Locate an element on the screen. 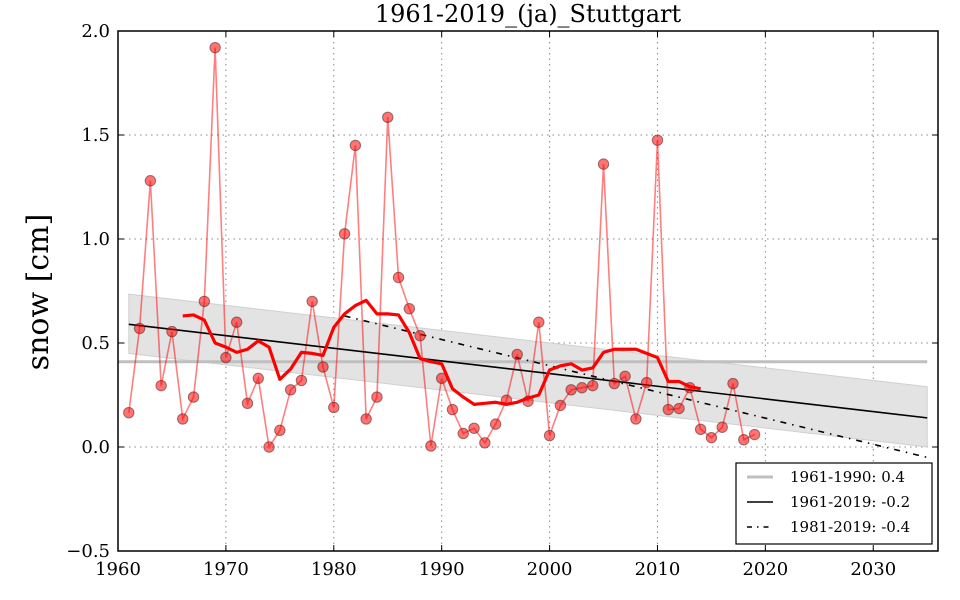 This screenshot has width=960, height=600. y-tick-label: 1.5 is located at coordinates (95, 135).